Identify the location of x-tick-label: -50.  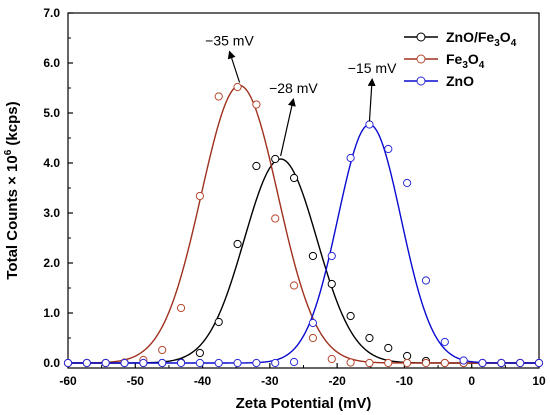
(136, 381).